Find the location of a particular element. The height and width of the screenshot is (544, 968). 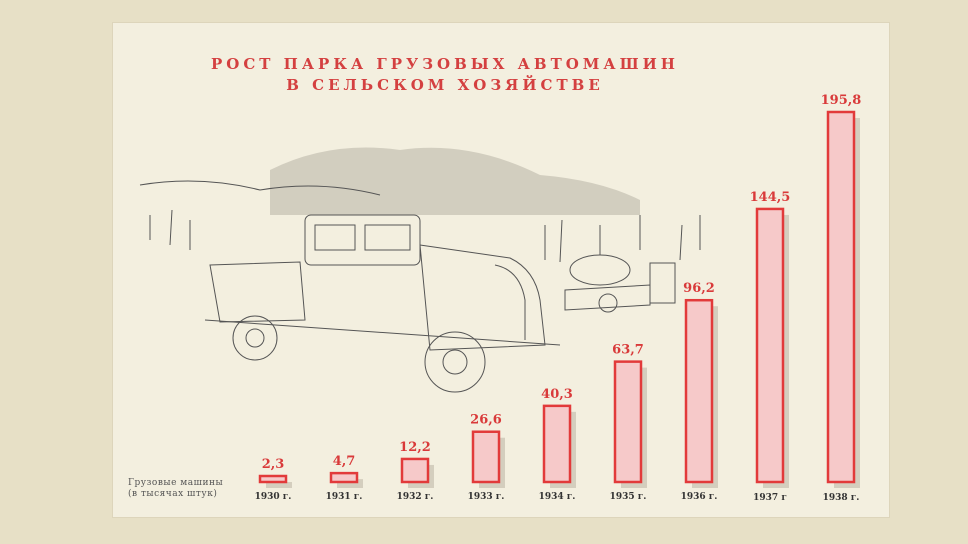

bar-1932 is located at coordinates (415, 470).